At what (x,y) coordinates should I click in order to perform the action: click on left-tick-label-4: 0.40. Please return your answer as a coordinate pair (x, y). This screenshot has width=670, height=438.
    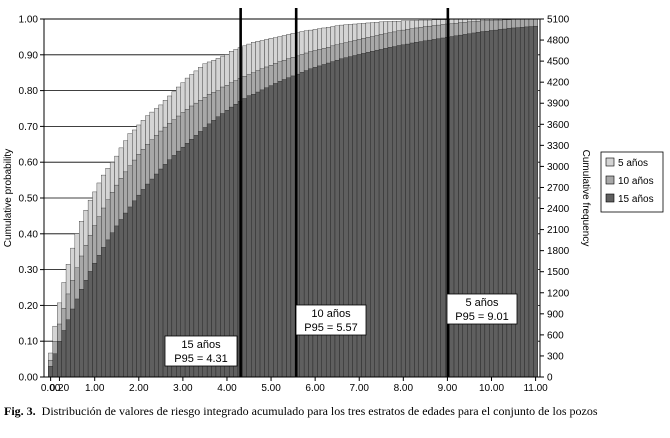
    Looking at the image, I should click on (29, 234).